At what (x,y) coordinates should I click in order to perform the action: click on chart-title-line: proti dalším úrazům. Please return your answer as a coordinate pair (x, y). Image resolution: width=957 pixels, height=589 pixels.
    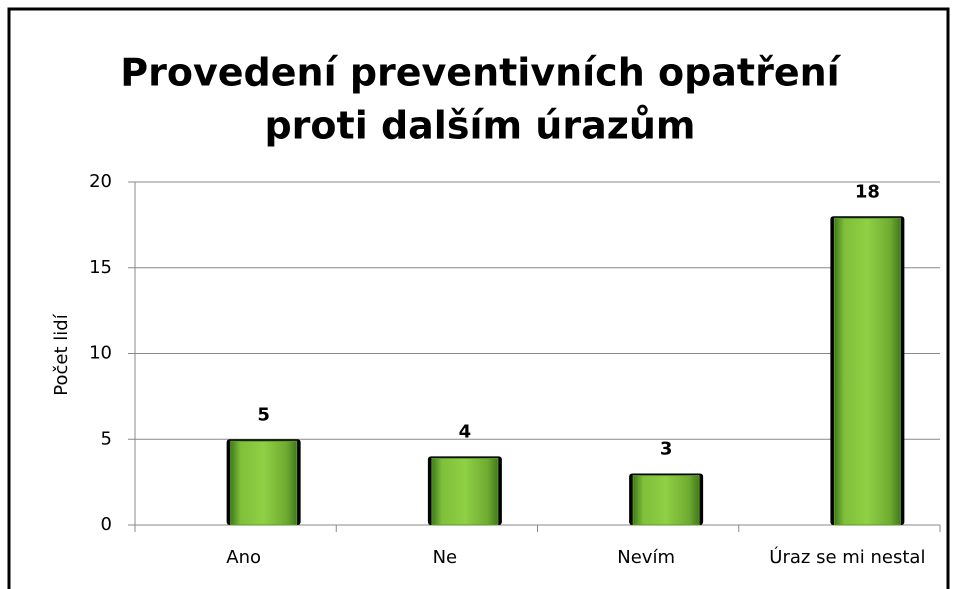
    Looking at the image, I should click on (479, 126).